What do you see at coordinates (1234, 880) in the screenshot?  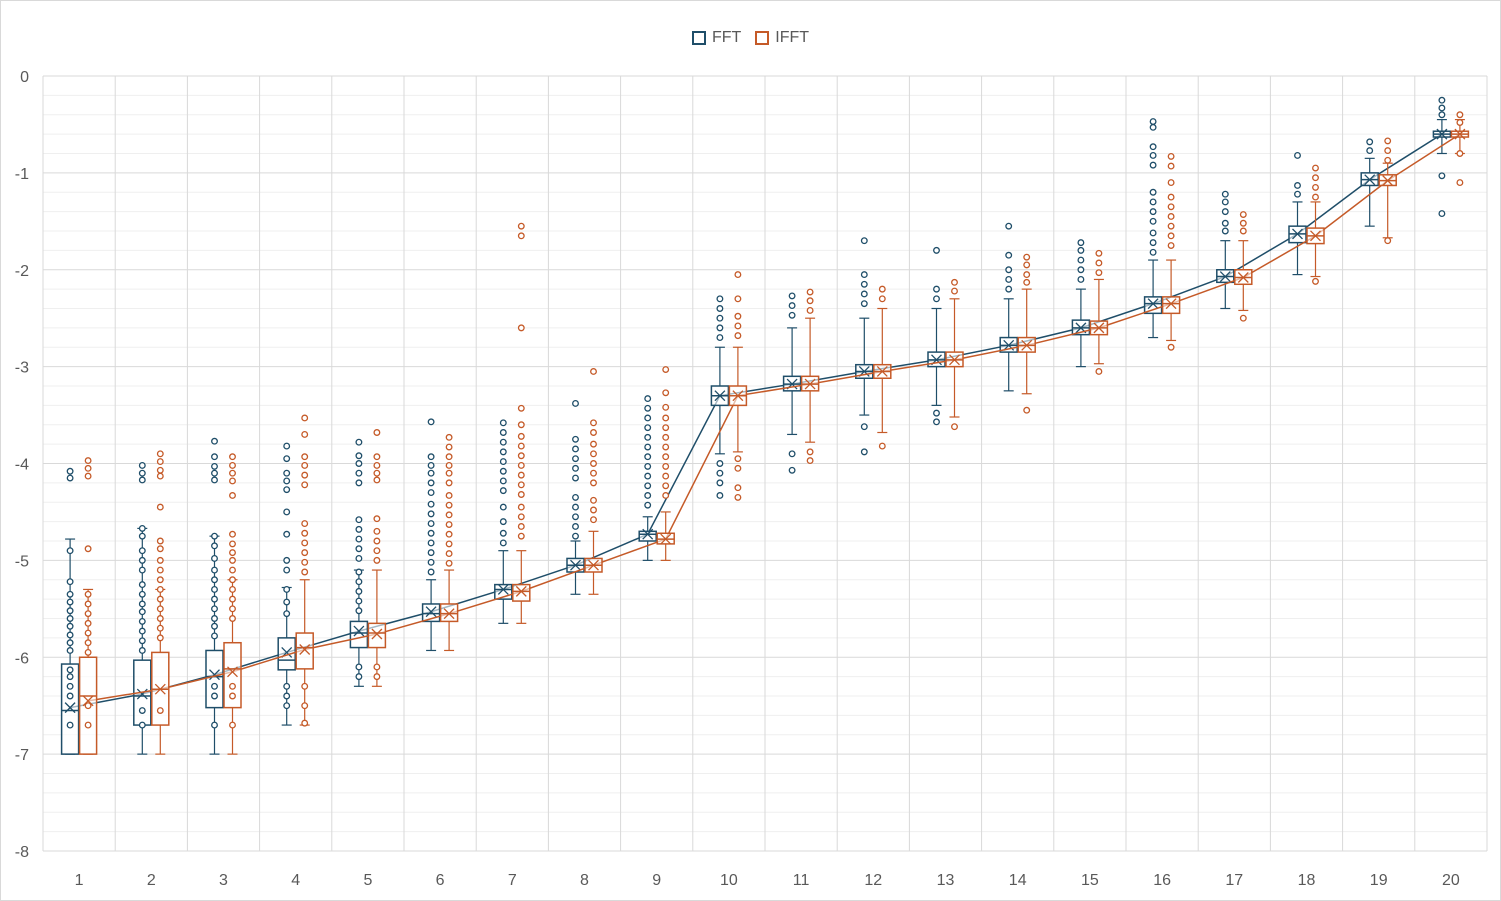 I see `x-tick-label: 17` at bounding box center [1234, 880].